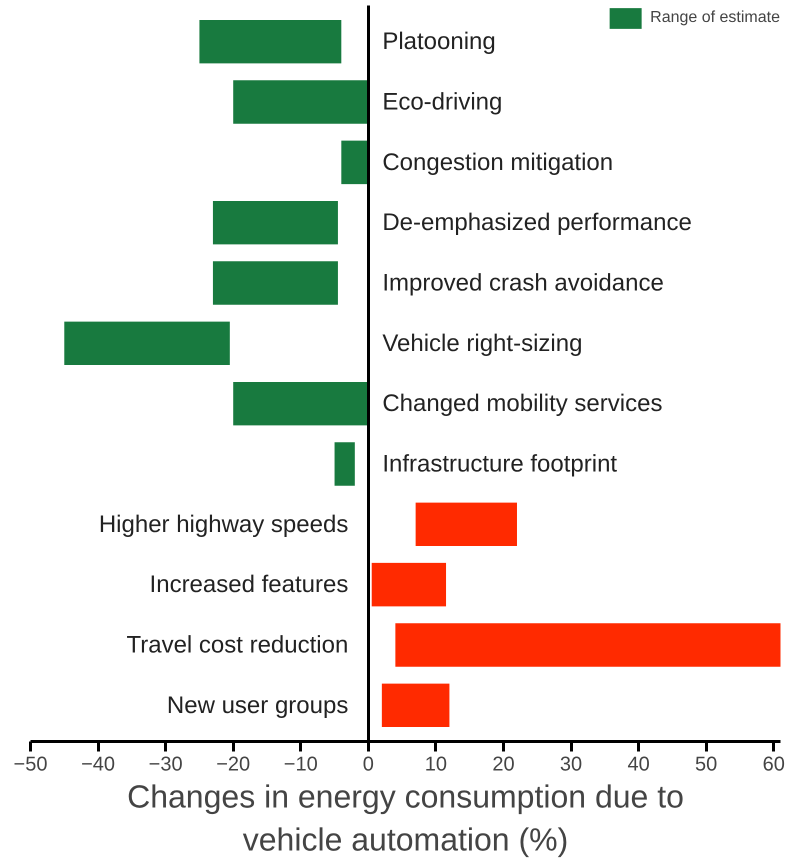 The image size is (806, 863). I want to click on y-tick-label: Congestion mitigation, so click(498, 162).